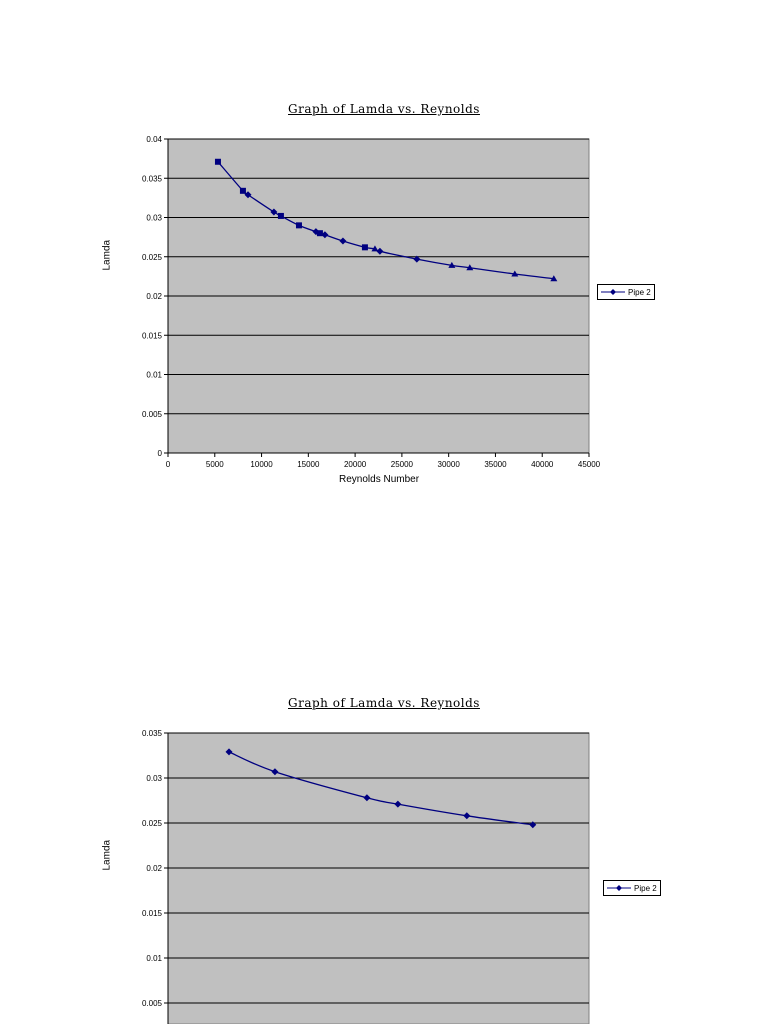  Describe the element at coordinates (154, 139) in the screenshot. I see `svg-text: 0.04` at that location.